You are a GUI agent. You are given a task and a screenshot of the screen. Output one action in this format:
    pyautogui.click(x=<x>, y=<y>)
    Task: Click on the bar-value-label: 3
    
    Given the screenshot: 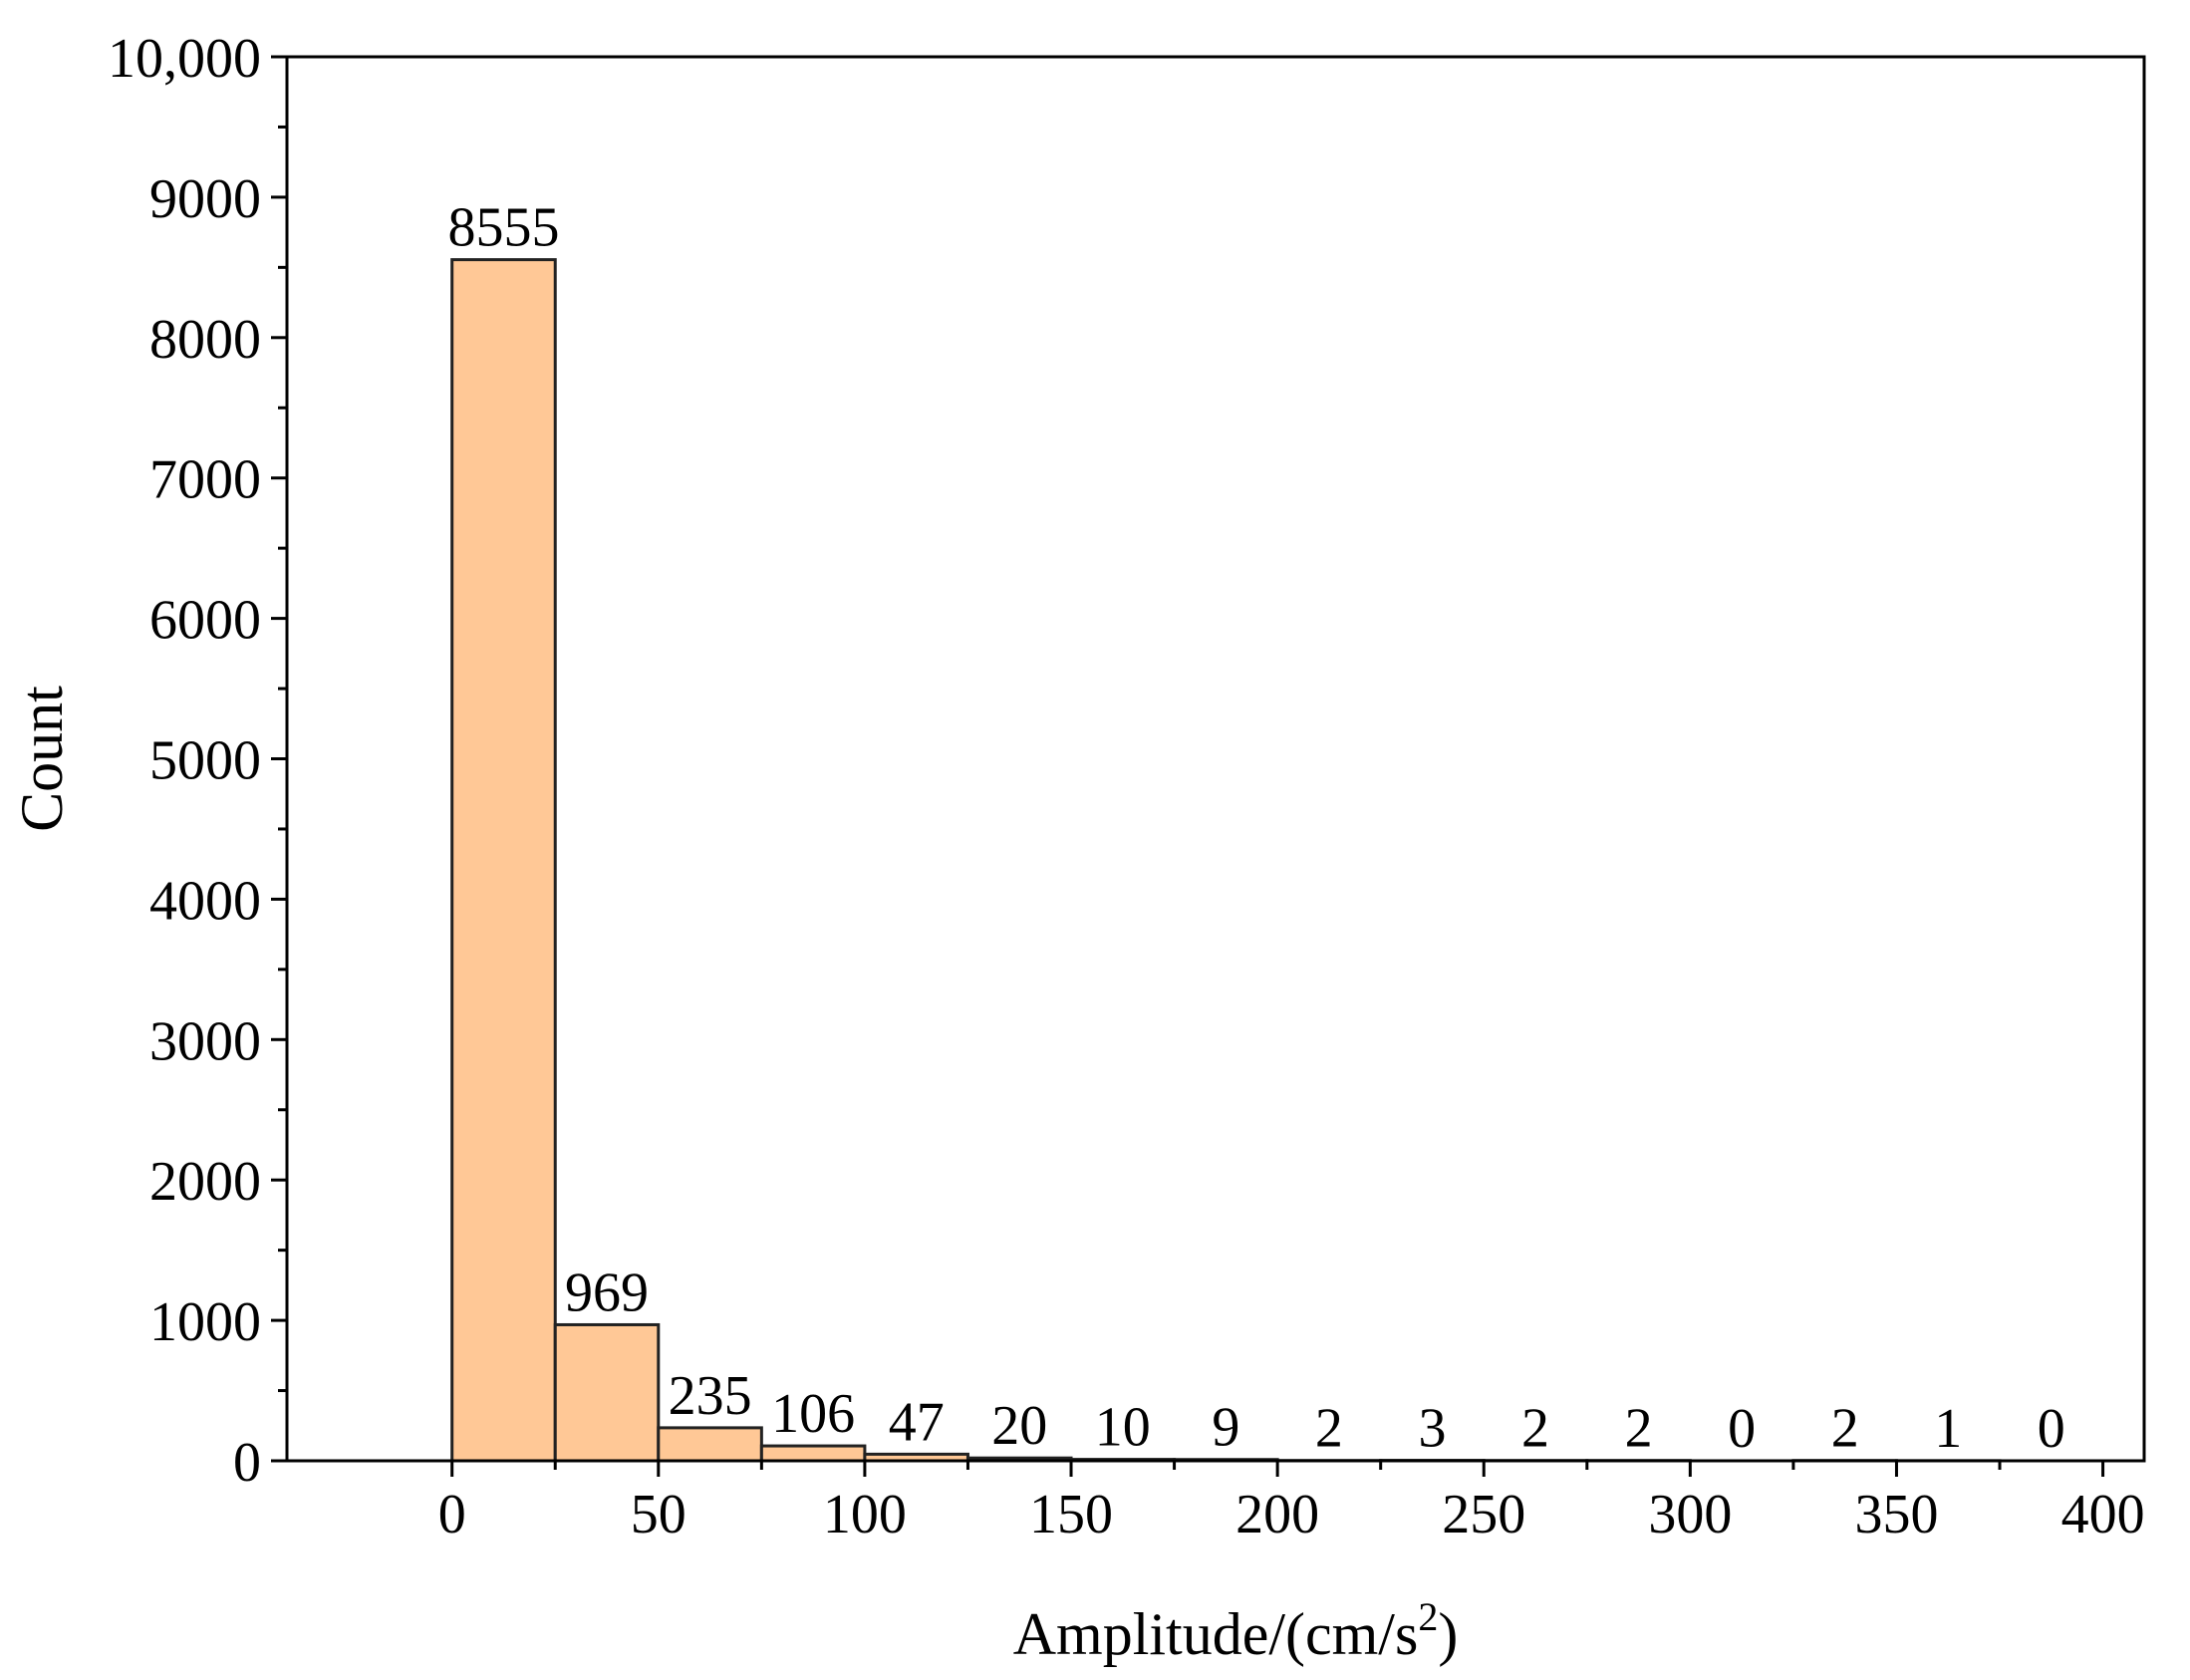 What is the action you would take?
    pyautogui.click(x=1432, y=1429)
    